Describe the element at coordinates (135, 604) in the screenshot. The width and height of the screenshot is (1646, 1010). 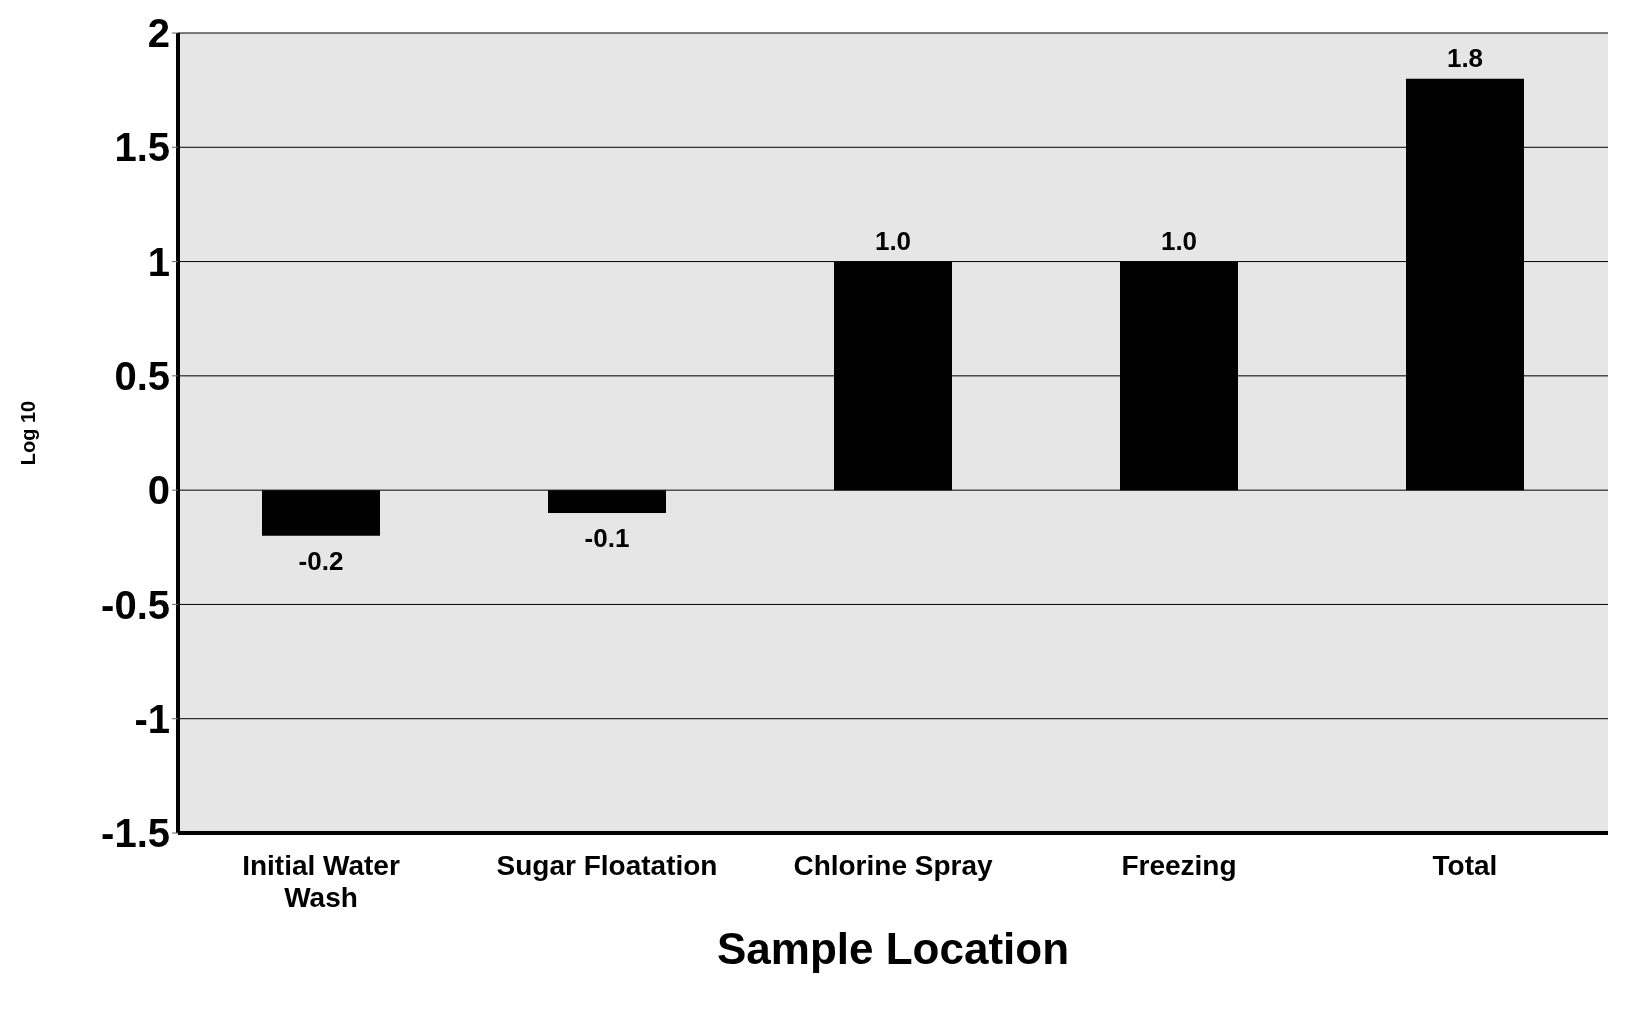
I see `y-tick-label: -0.5` at that location.